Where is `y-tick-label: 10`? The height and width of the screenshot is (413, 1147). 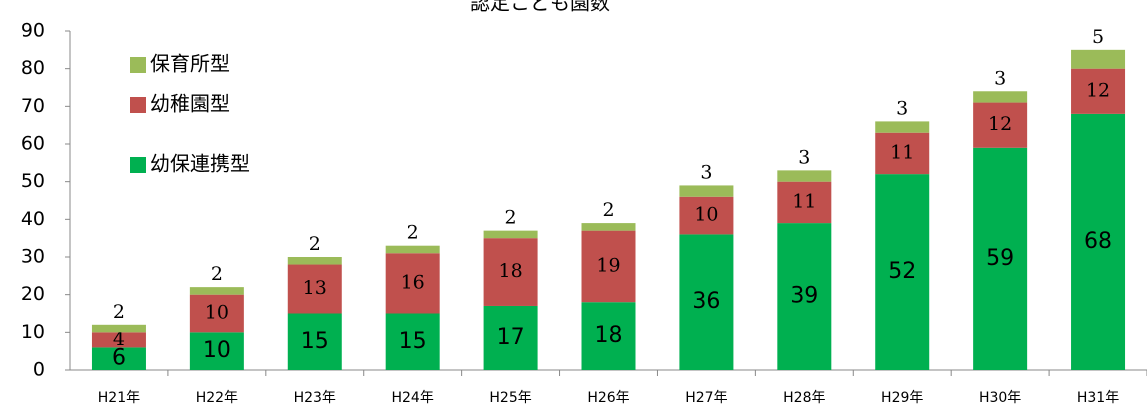
y-tick-label: 10 is located at coordinates (33, 332).